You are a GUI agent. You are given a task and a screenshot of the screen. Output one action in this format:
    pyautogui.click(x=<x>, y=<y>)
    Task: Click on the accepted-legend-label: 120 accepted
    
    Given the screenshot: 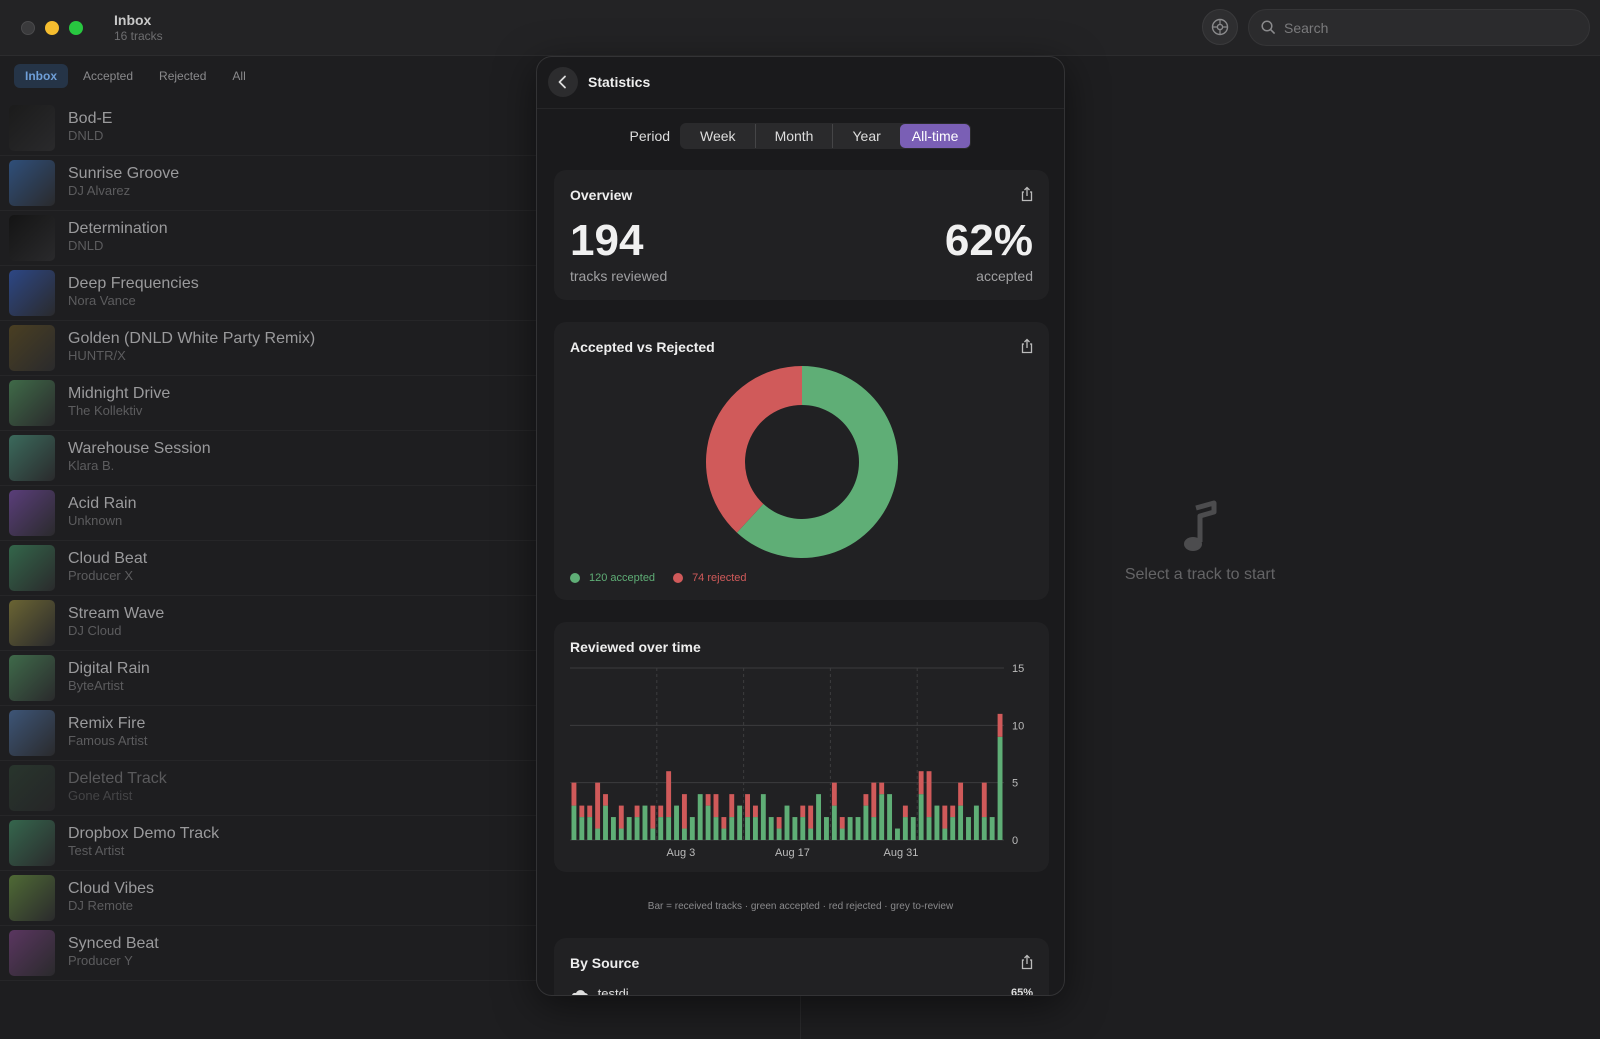 What is the action you would take?
    pyautogui.click(x=622, y=578)
    